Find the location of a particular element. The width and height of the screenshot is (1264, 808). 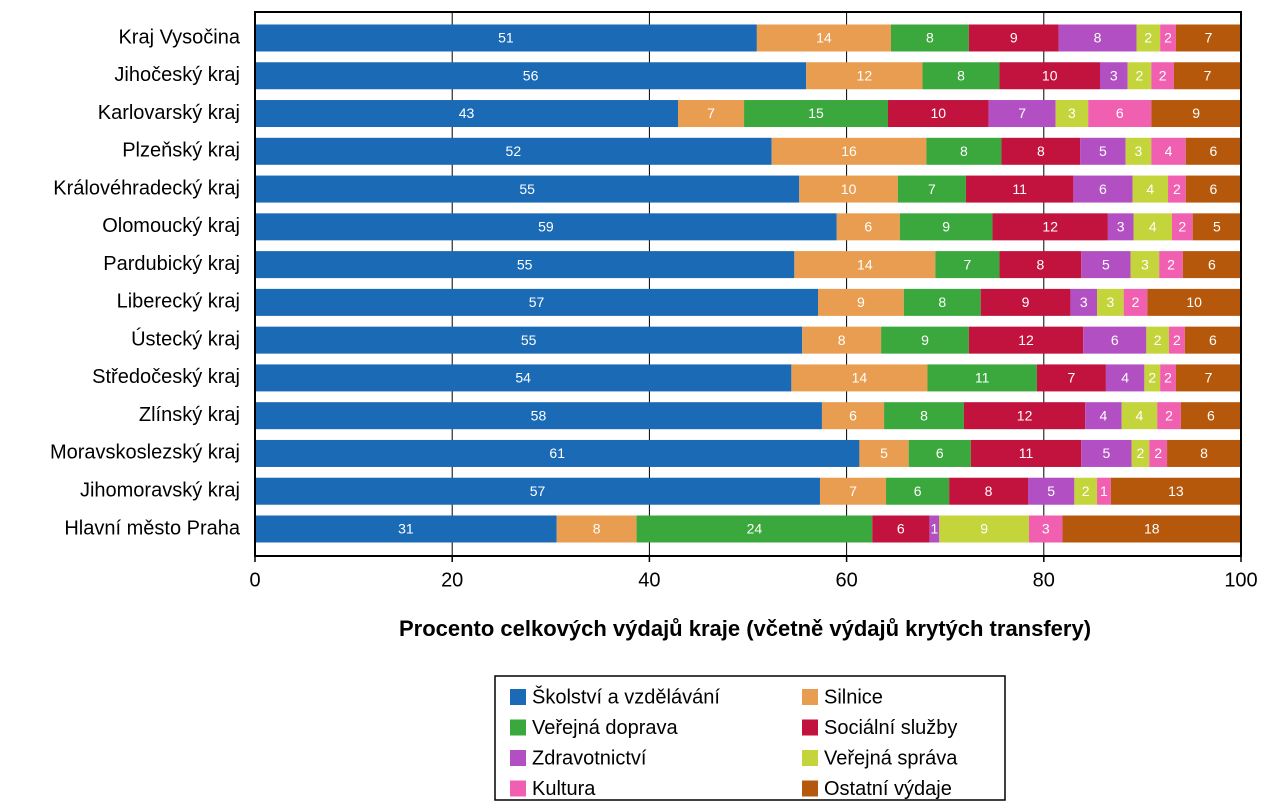

y-tick-label: Karlovarský kraj is located at coordinates (169, 113).